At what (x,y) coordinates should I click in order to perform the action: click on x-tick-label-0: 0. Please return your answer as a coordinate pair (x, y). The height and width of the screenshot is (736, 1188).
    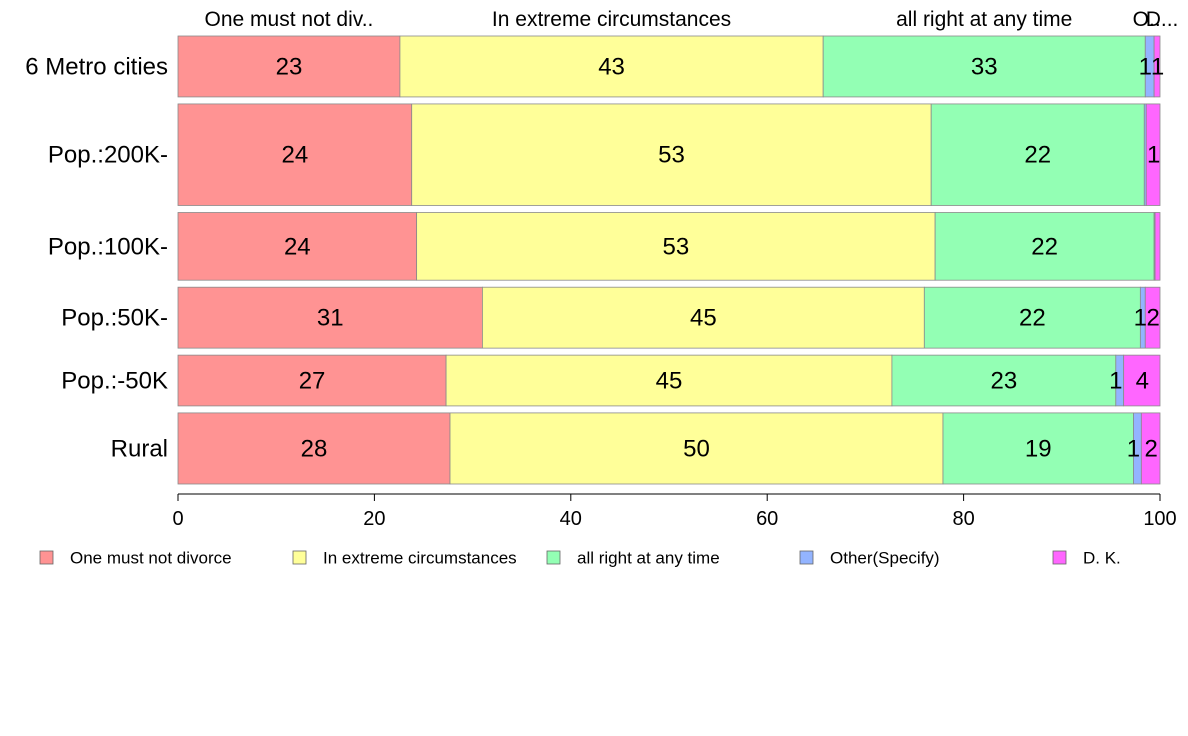
    Looking at the image, I should click on (177, 519).